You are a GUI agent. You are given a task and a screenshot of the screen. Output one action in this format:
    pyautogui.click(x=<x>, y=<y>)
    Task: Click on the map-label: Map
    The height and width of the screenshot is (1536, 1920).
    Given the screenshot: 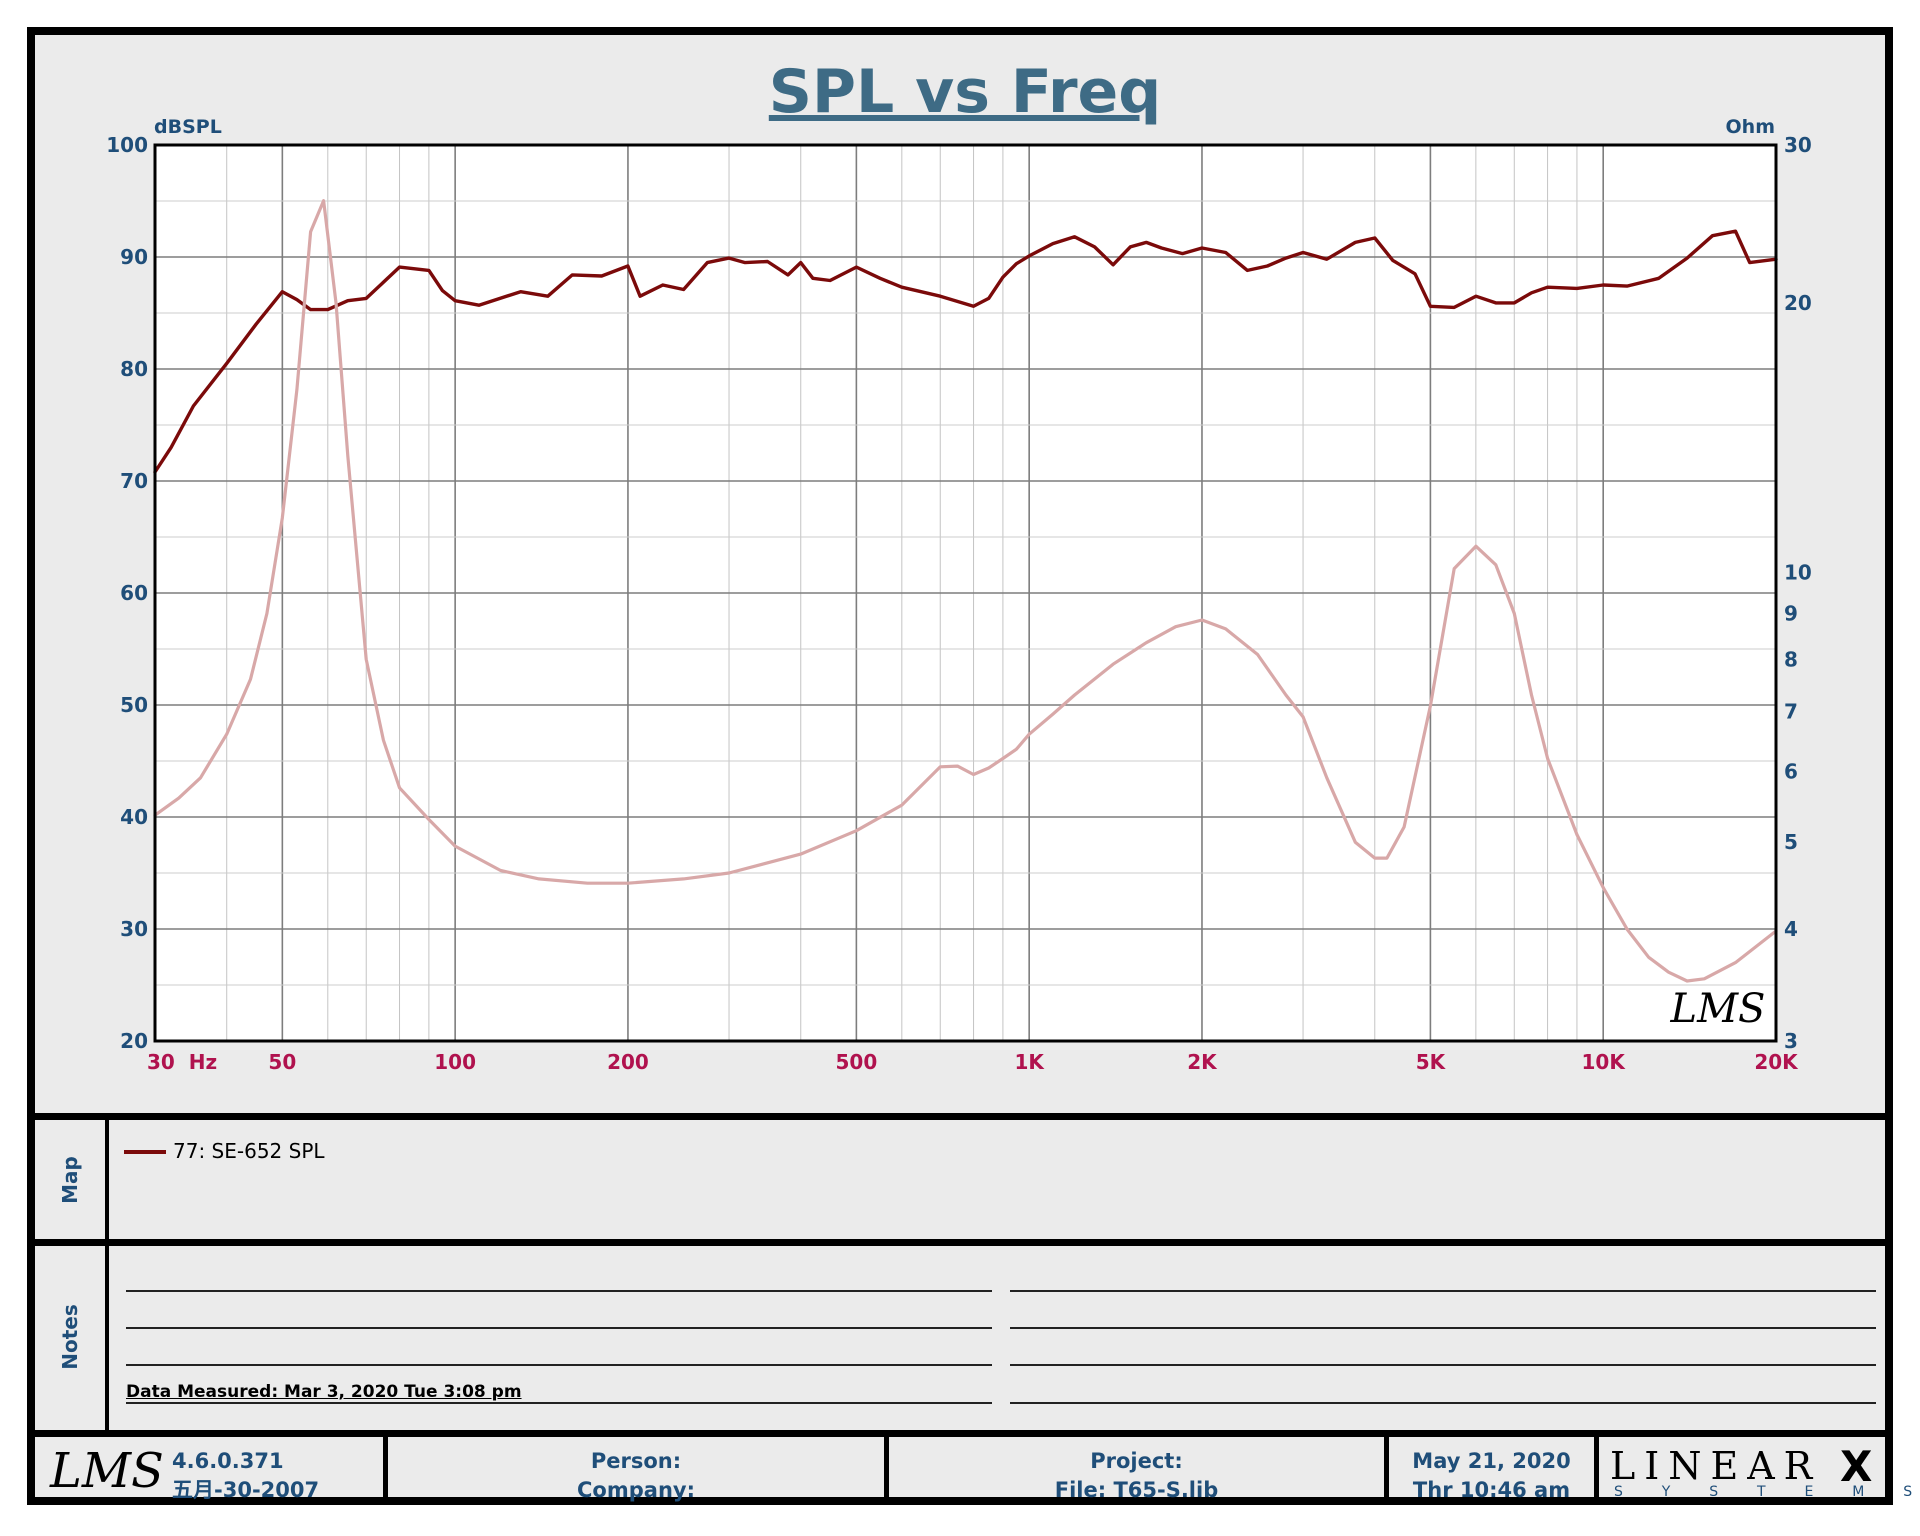 What is the action you would take?
    pyautogui.click(x=70, y=1180)
    